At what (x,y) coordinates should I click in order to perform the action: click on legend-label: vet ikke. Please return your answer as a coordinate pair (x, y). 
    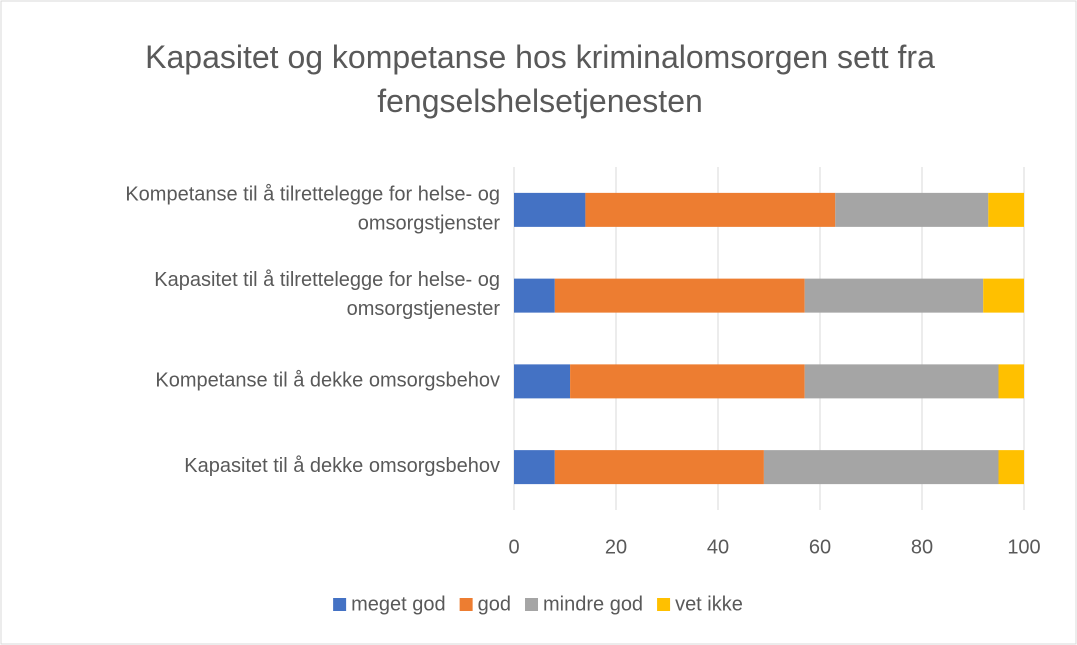
    Looking at the image, I should click on (709, 604).